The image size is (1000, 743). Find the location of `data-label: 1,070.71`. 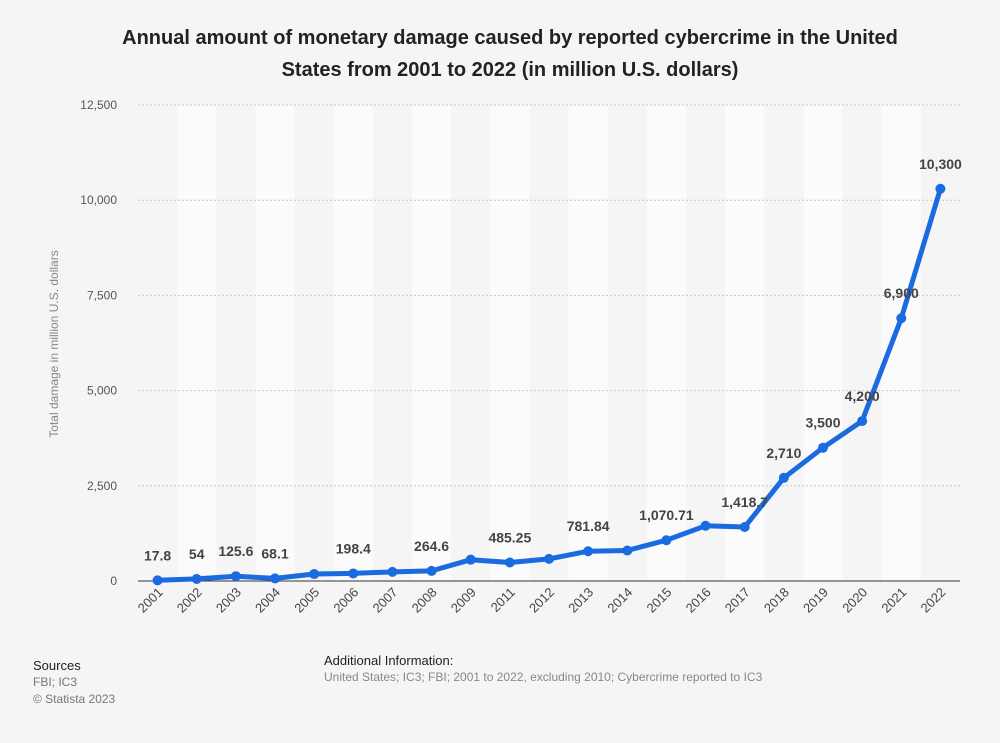

data-label: 1,070.71 is located at coordinates (666, 515).